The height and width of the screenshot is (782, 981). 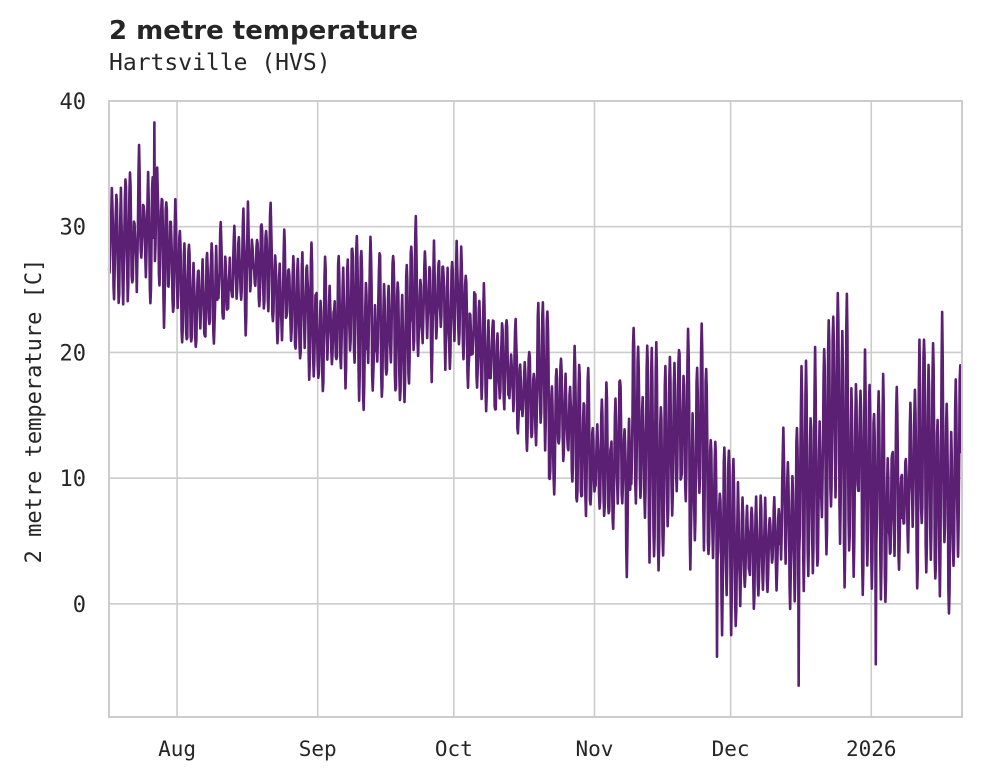 What do you see at coordinates (263, 31) in the screenshot?
I see `chart-title: 2 metre temperature` at bounding box center [263, 31].